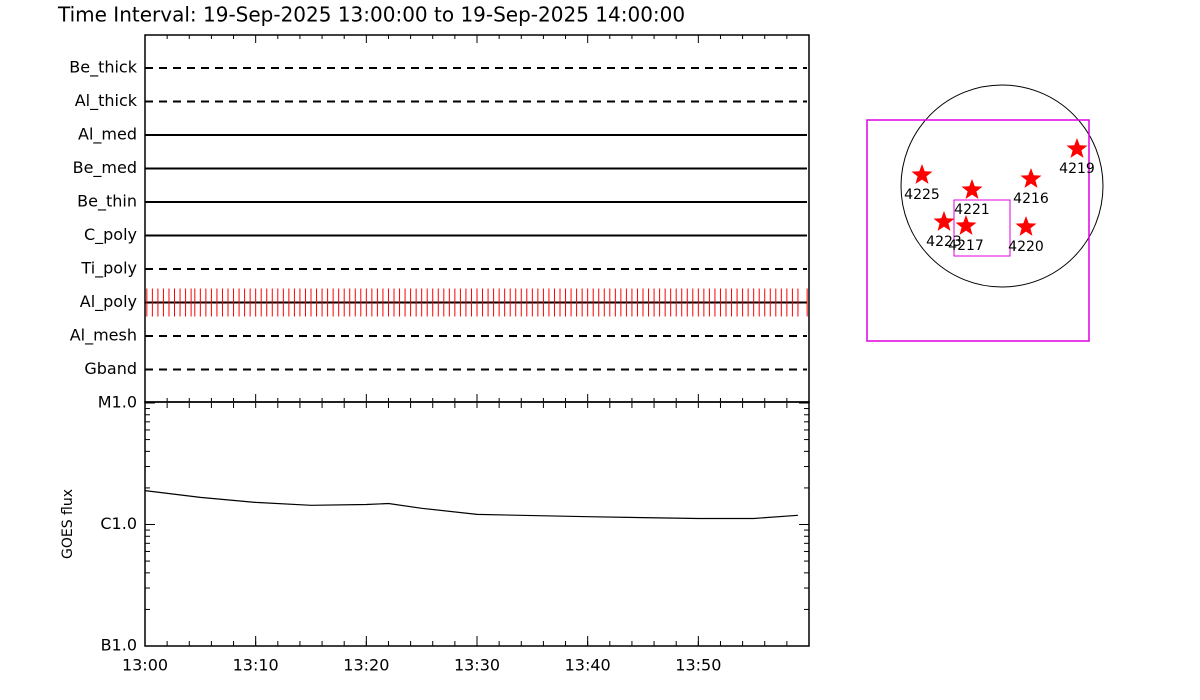  What do you see at coordinates (110, 368) in the screenshot?
I see `filter-label: Gband` at bounding box center [110, 368].